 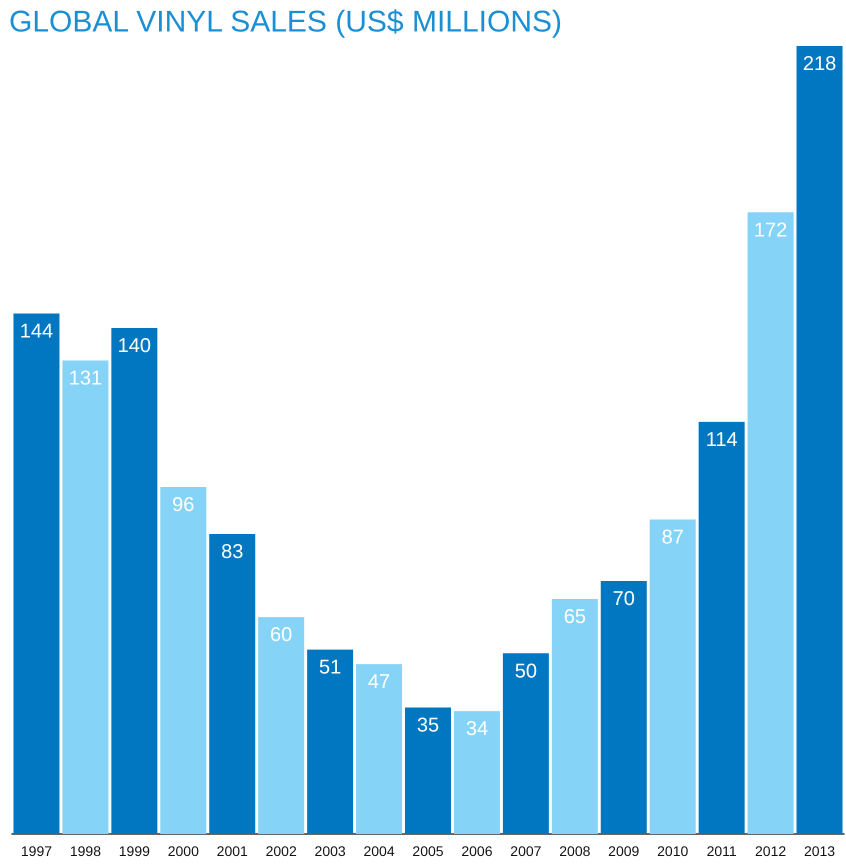 I want to click on data-label: 144, so click(x=37, y=331).